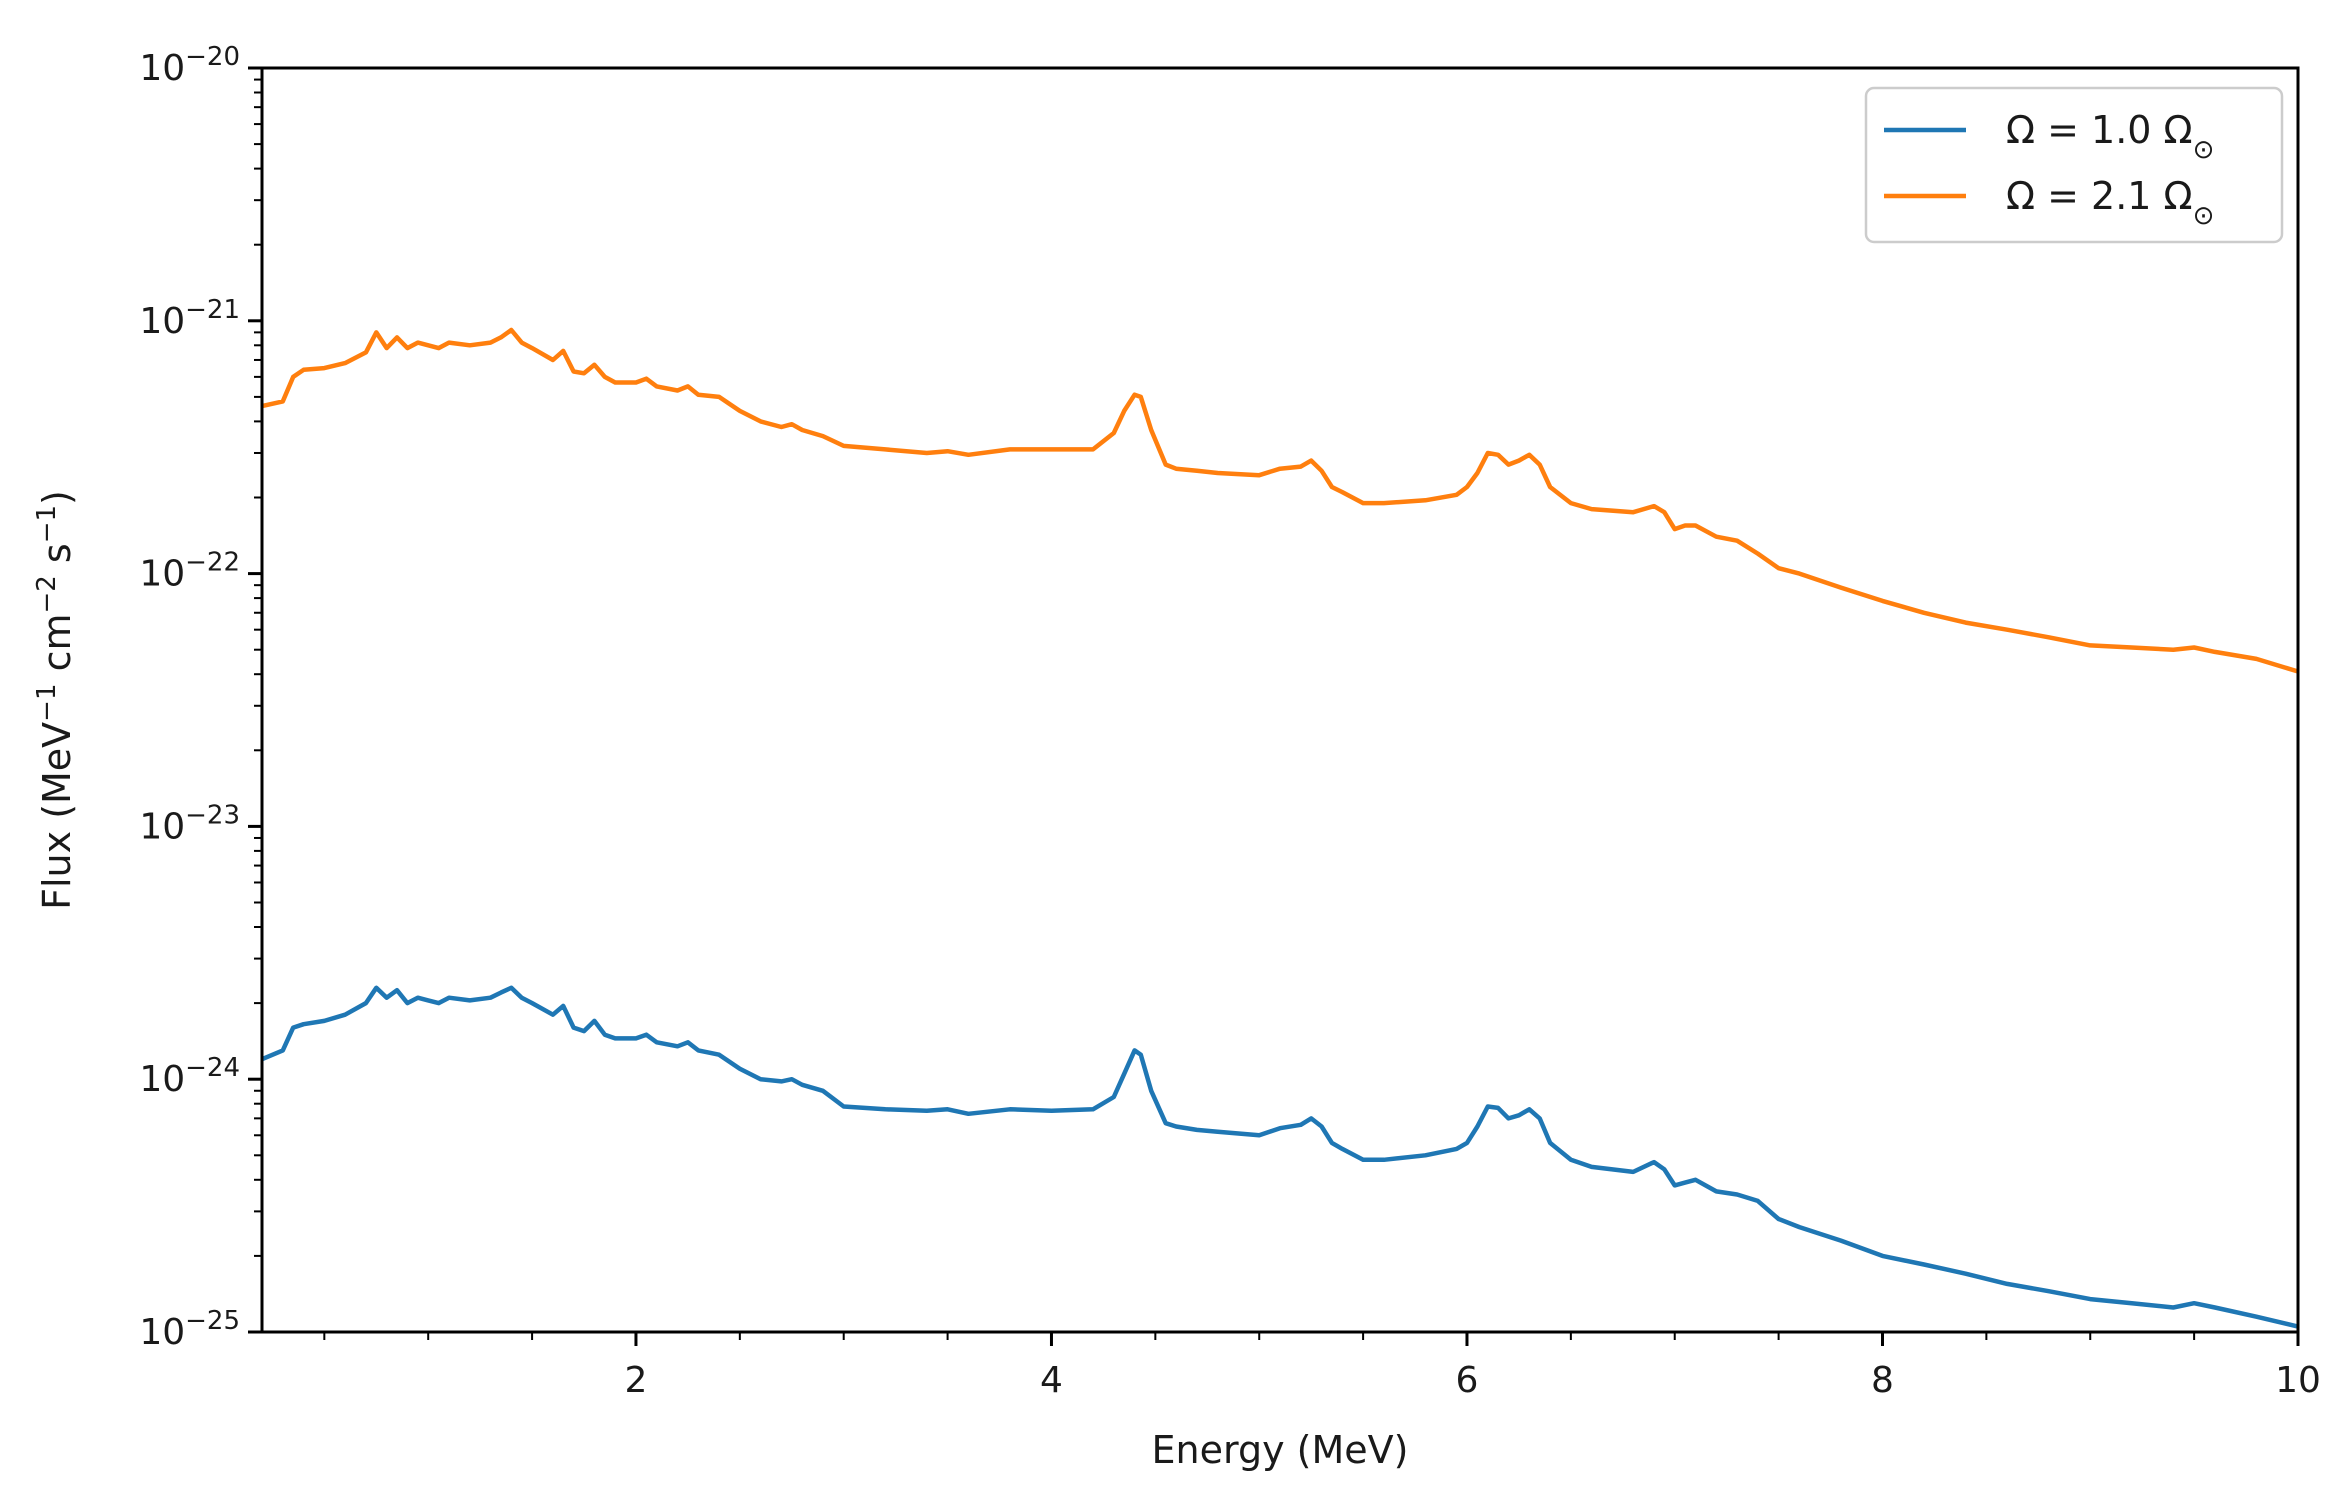 The height and width of the screenshot is (1487, 2351). I want to click on x-tick-label: 10, so click(2298, 1380).